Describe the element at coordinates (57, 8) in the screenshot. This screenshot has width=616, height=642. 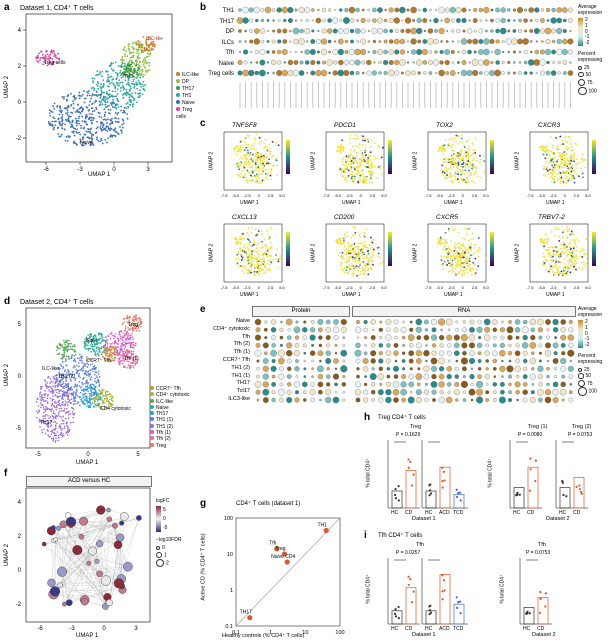
I see `panel-title: Dataset 1, CD4⁺ T cells` at that location.